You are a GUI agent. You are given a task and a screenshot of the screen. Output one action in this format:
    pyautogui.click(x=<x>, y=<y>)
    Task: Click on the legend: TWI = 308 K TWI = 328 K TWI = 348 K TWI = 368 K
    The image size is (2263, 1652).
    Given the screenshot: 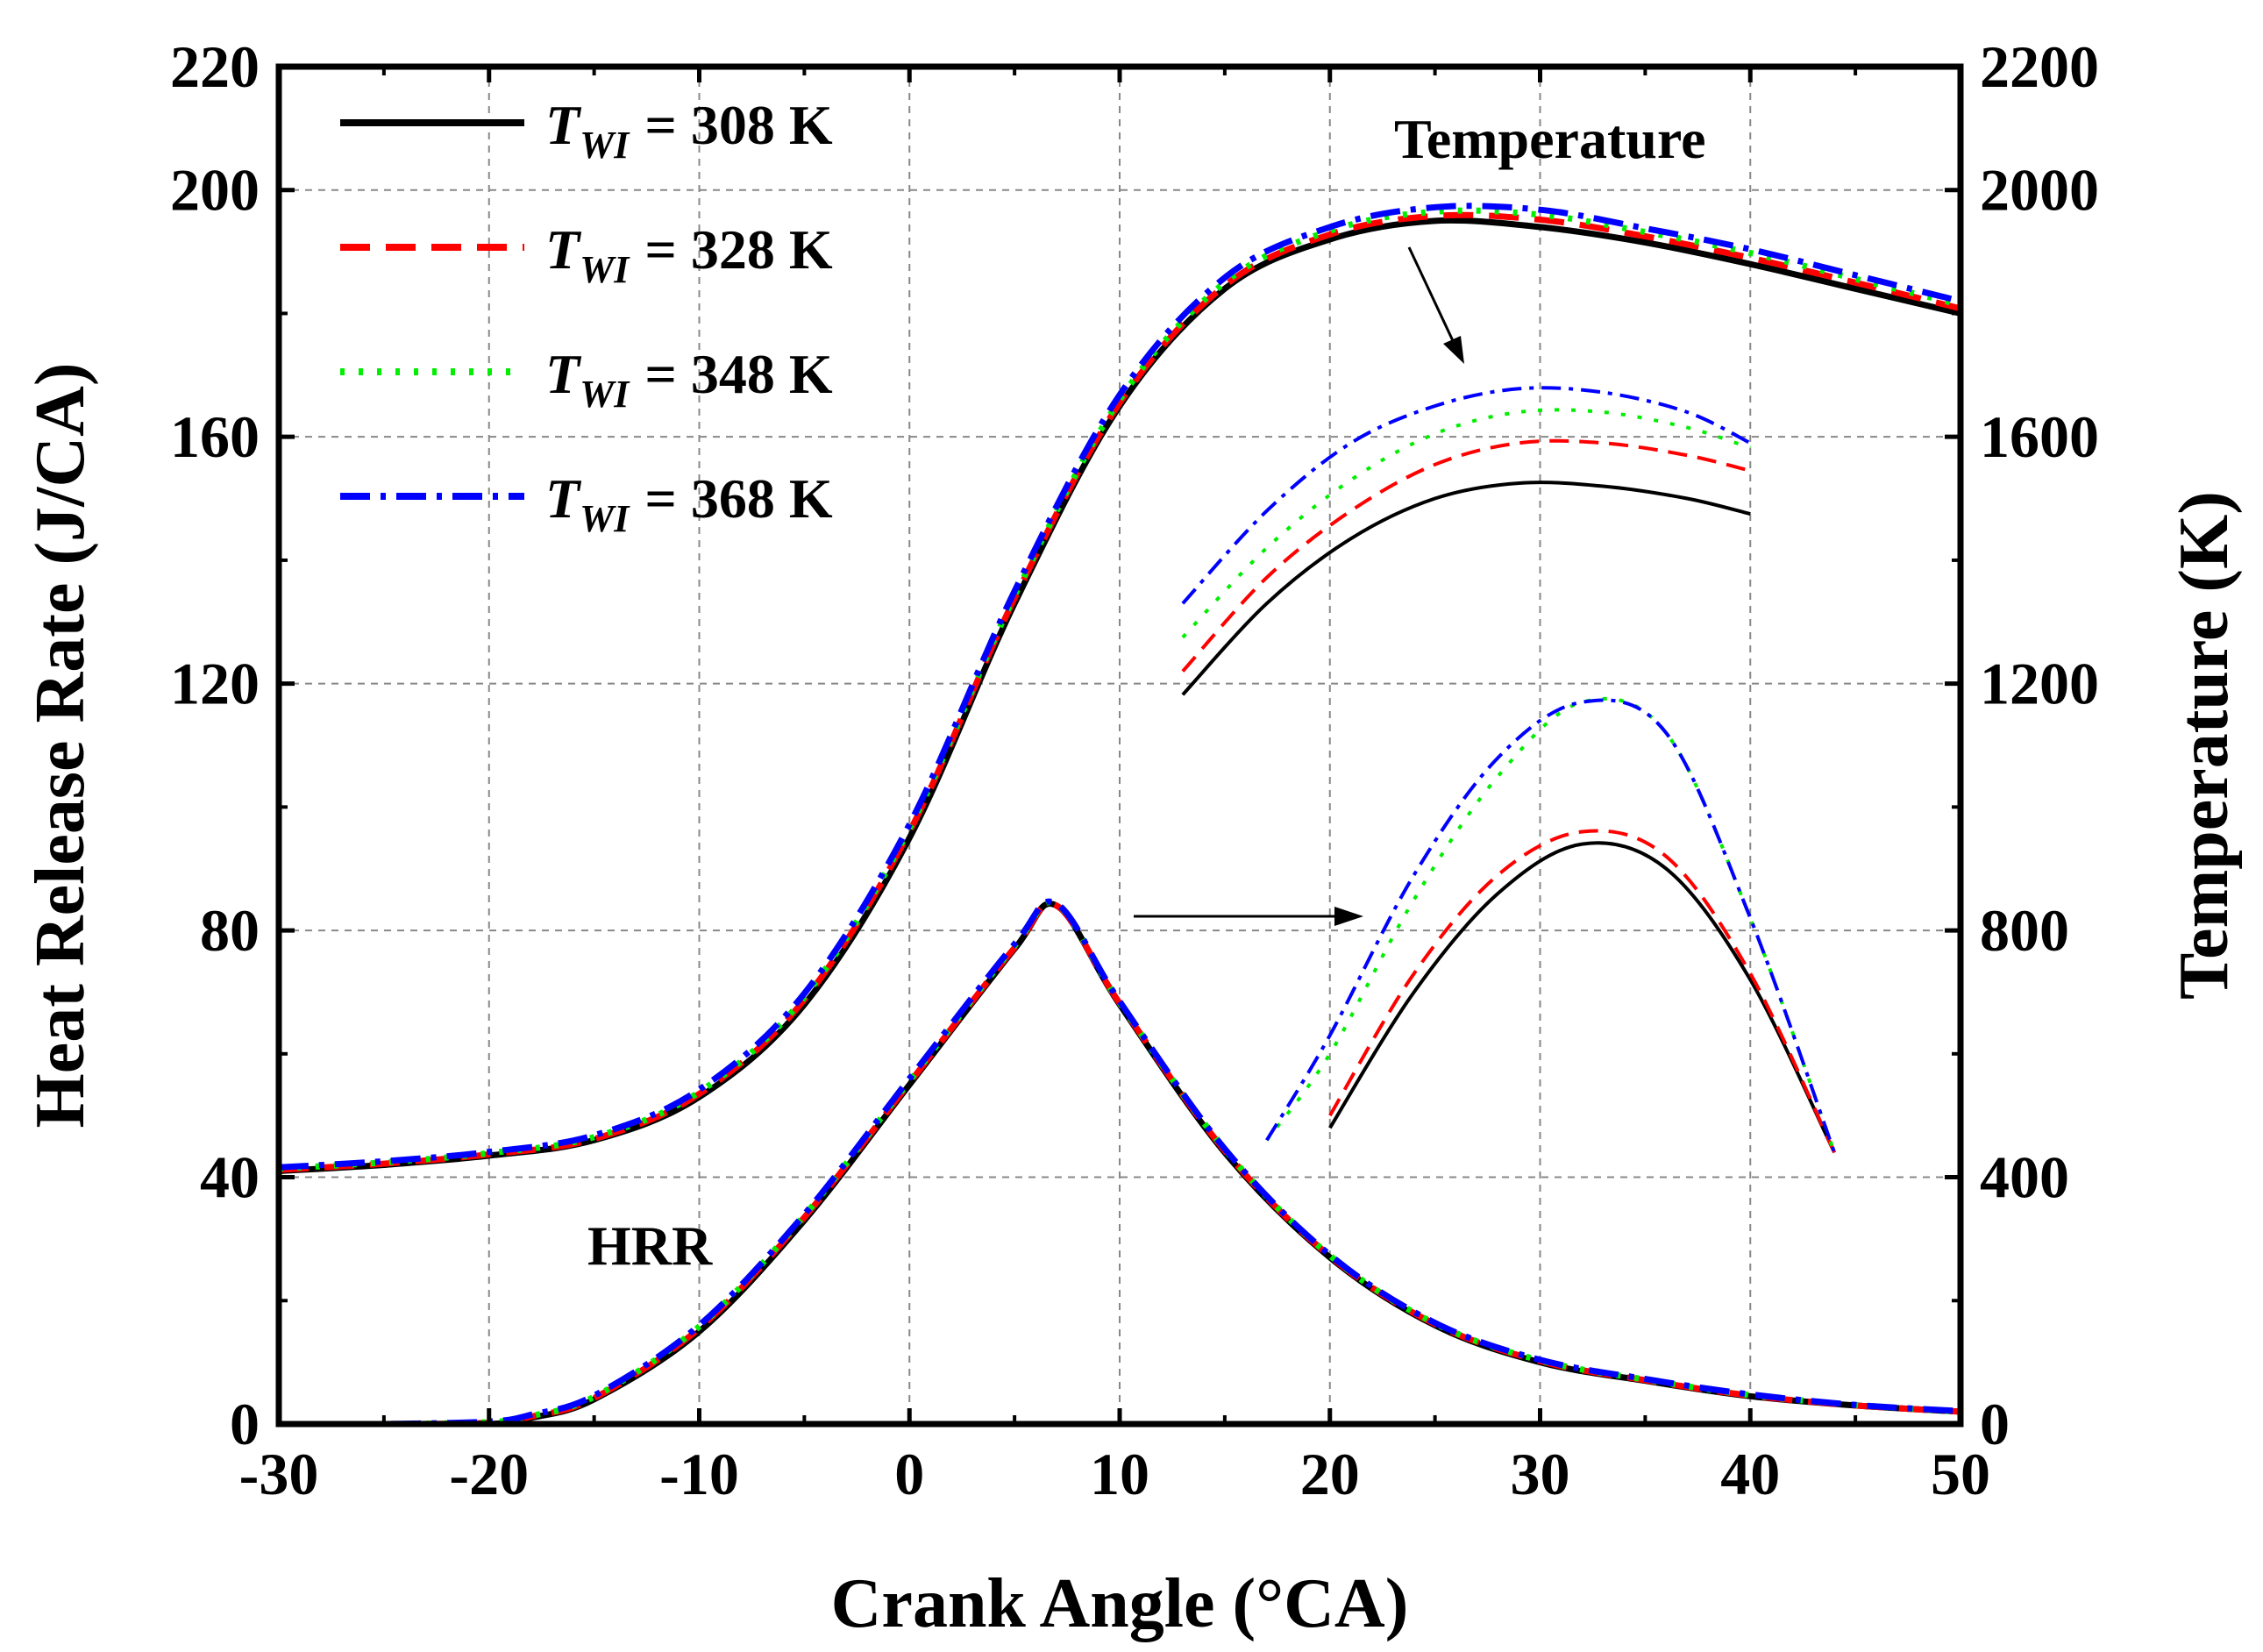 What is the action you would take?
    pyautogui.click(x=586, y=317)
    